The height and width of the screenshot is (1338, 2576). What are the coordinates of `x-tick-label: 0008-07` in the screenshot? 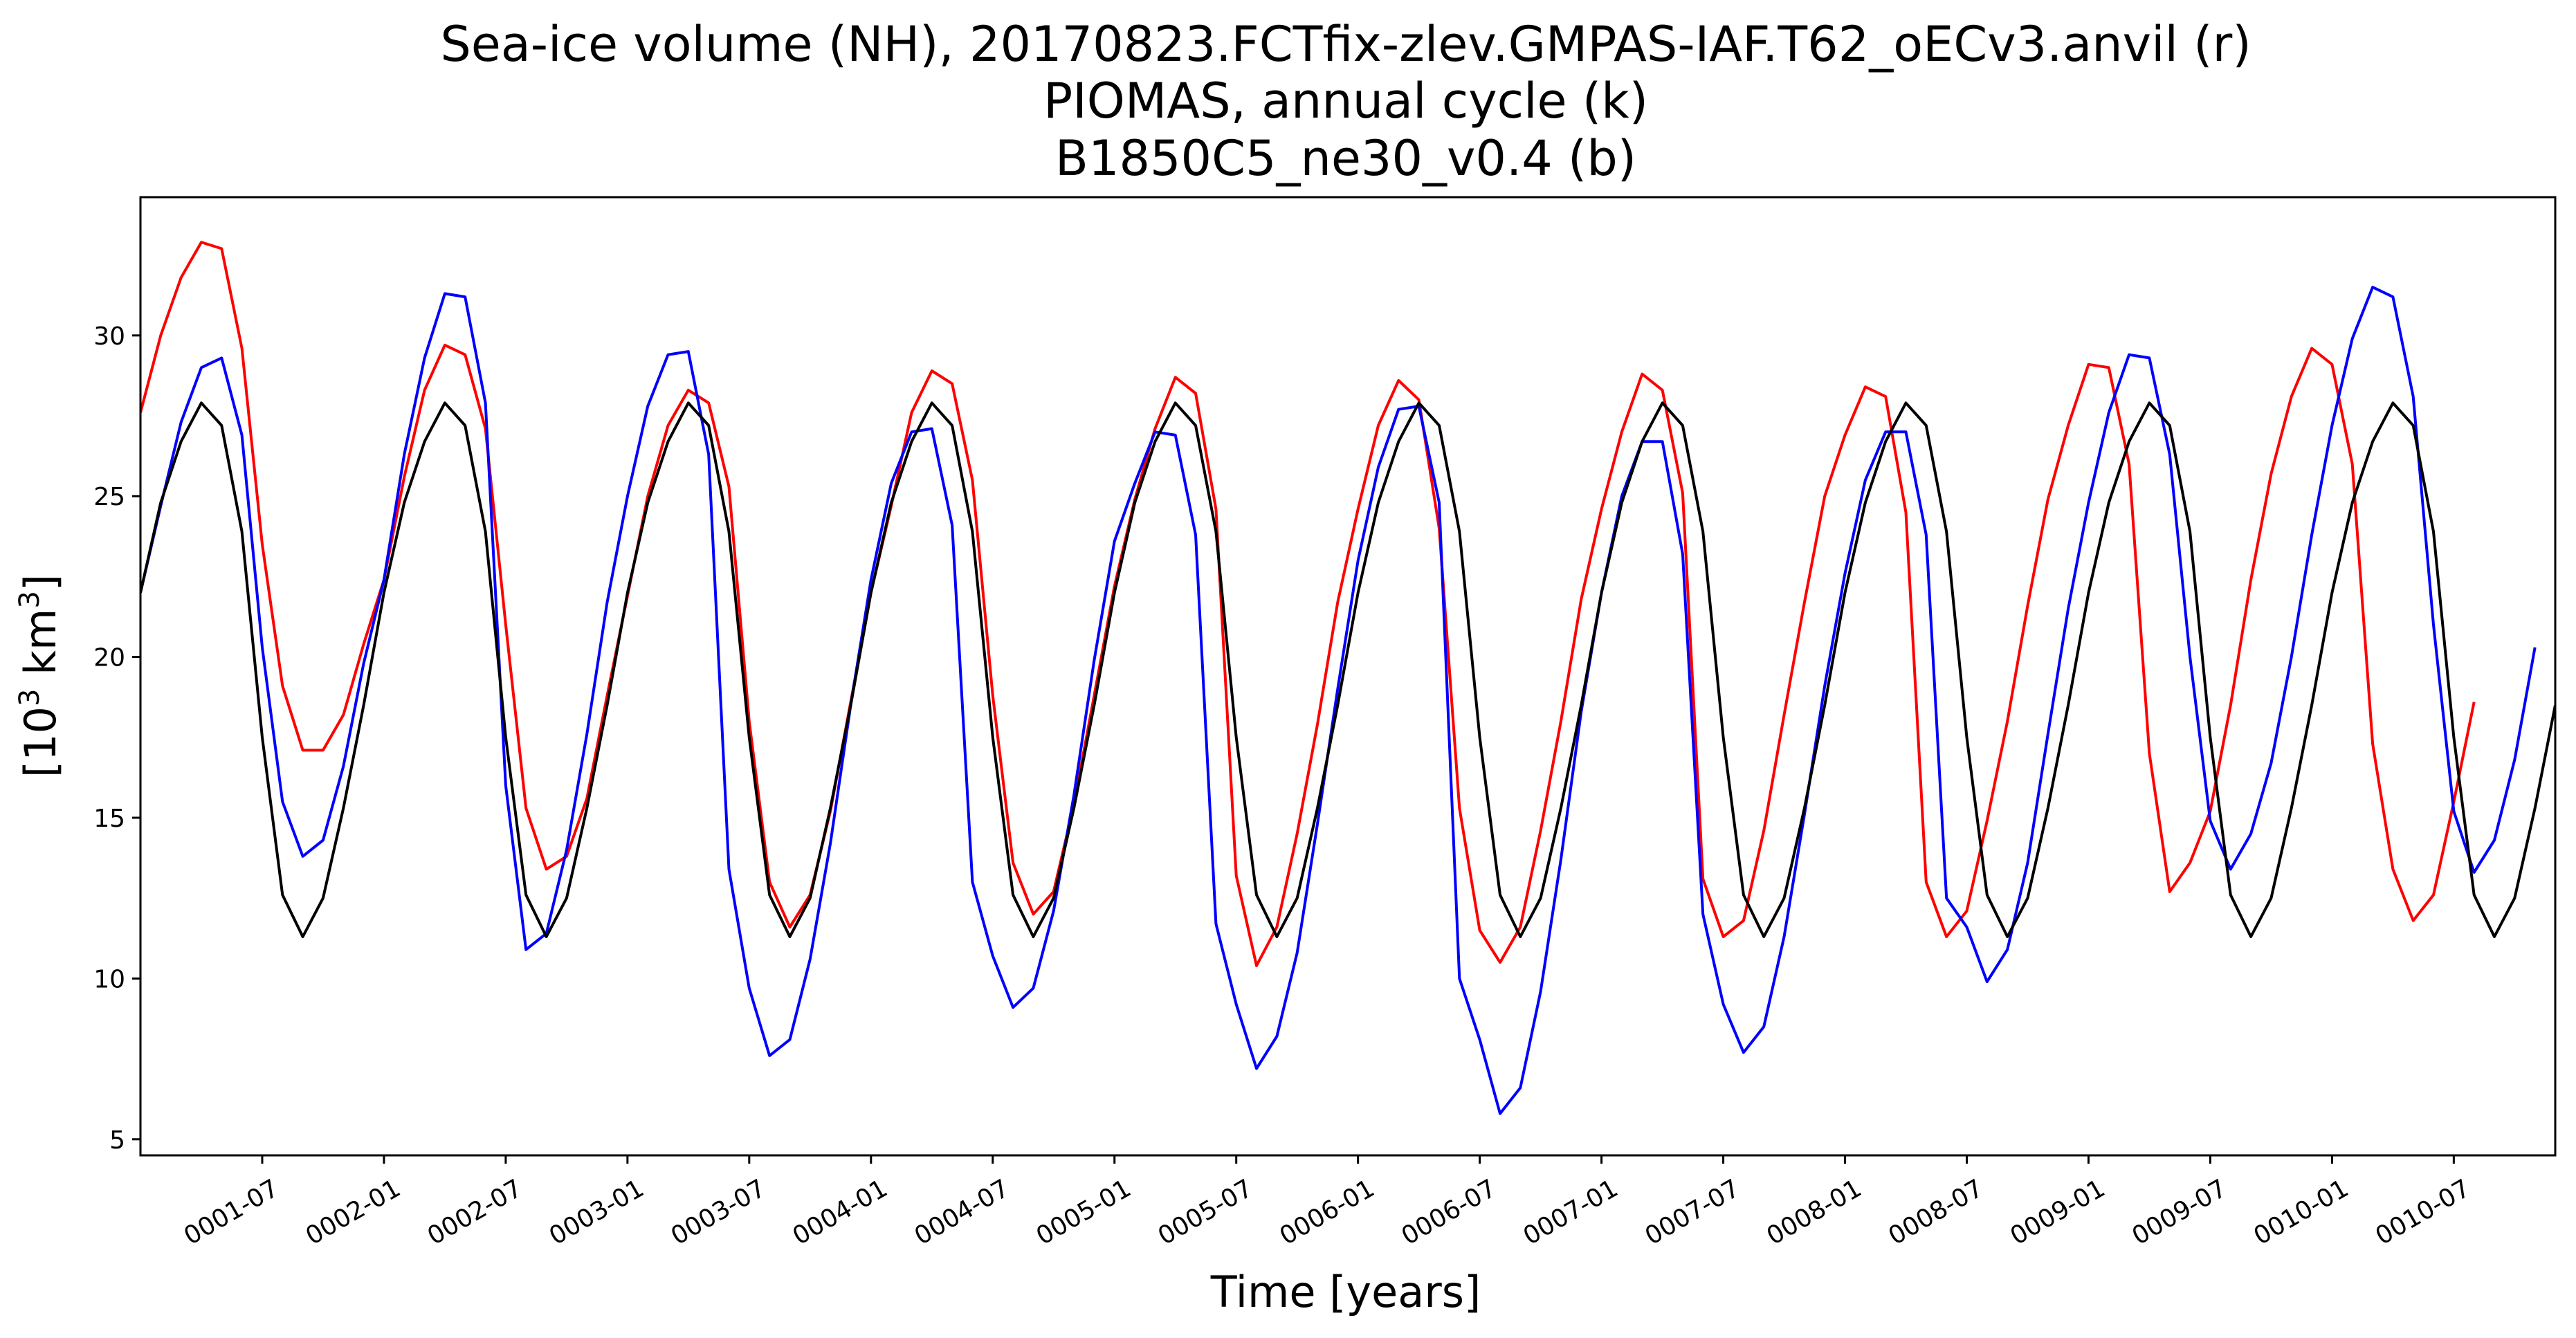 It's located at (1936, 1213).